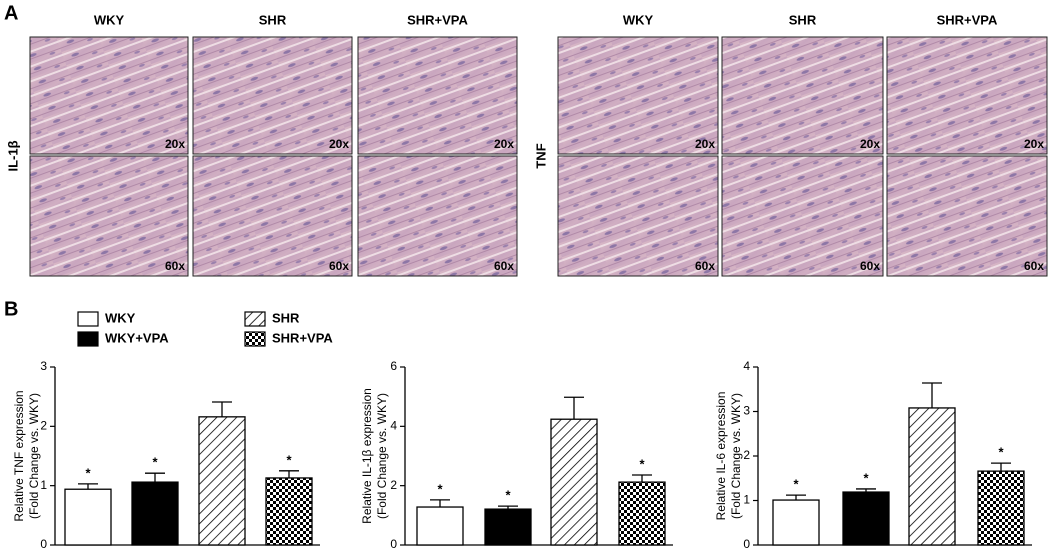 This screenshot has width=1050, height=556. Describe the element at coordinates (11, 13) in the screenshot. I see `panel-label: A` at that location.